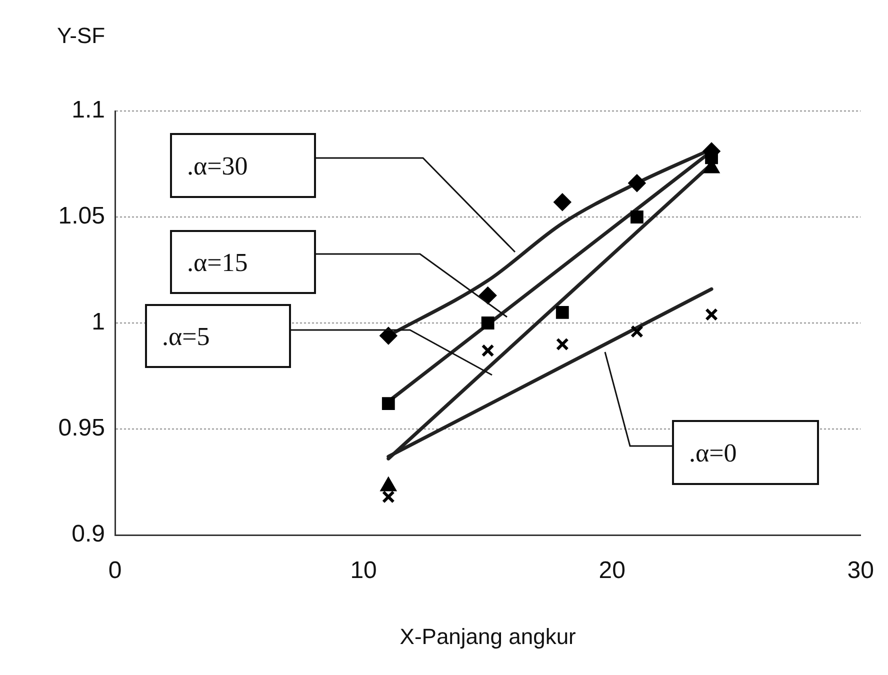 This screenshot has width=888, height=675. I want to click on annotation: .α=0, so click(713, 453).